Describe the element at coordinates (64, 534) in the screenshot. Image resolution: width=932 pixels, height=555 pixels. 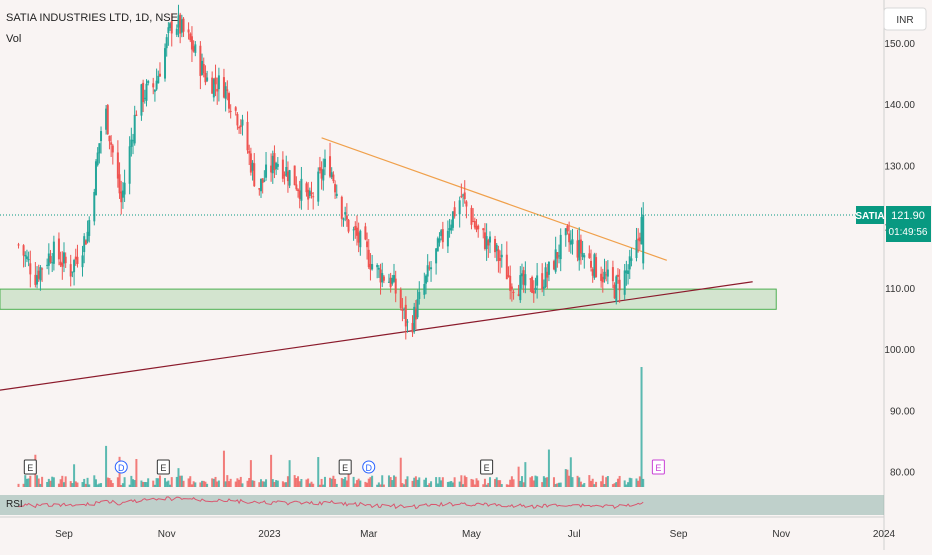
I see `time-tick-label: Sep` at that location.